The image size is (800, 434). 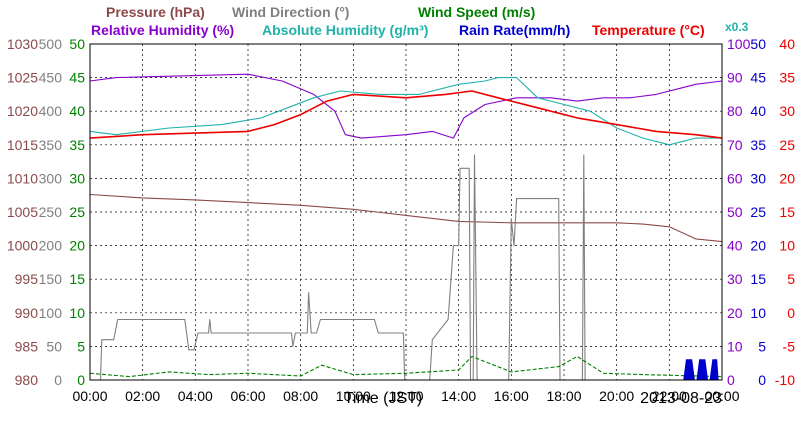 What do you see at coordinates (353, 396) in the screenshot?
I see `x-tick-label: 10:00` at bounding box center [353, 396].